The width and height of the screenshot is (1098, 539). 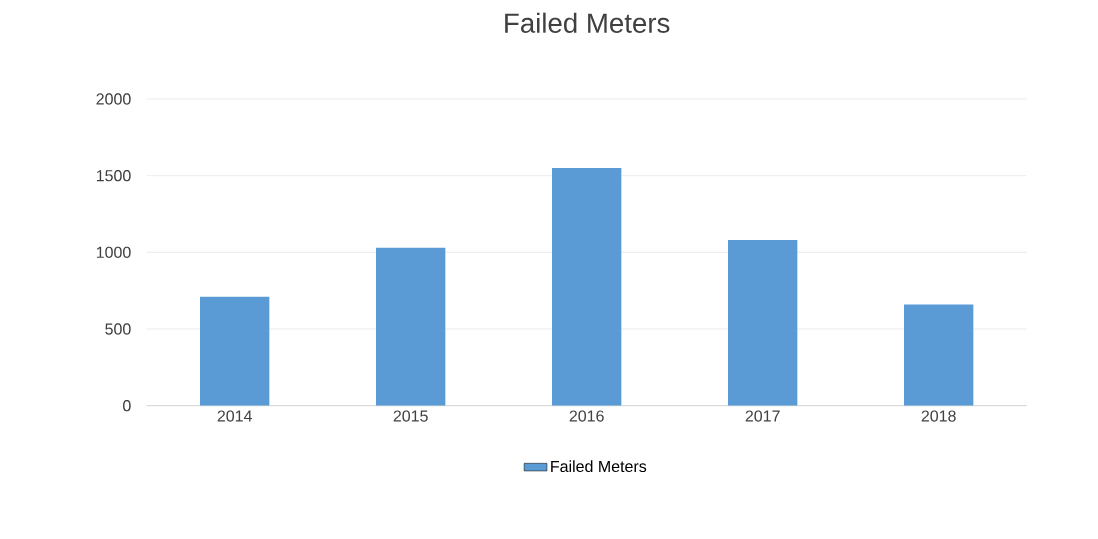 What do you see at coordinates (113, 99) in the screenshot?
I see `y-tick-label: 2000` at bounding box center [113, 99].